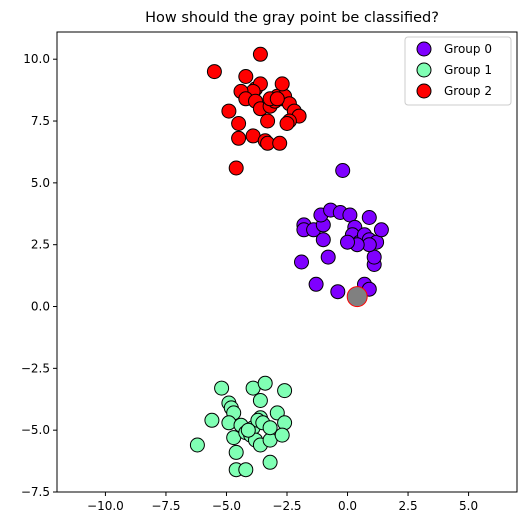  I want to click on legend-box, so click(458, 71).